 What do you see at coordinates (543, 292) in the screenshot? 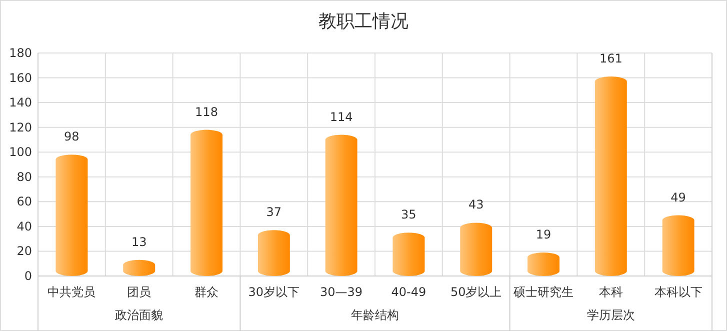
I see `x-tick-label: 硕士研究生` at bounding box center [543, 292].